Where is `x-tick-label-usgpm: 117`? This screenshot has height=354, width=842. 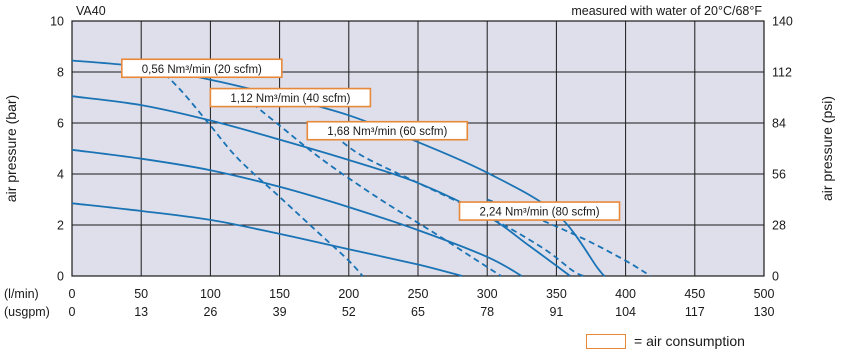
x-tick-label-usgpm: 117 is located at coordinates (695, 312).